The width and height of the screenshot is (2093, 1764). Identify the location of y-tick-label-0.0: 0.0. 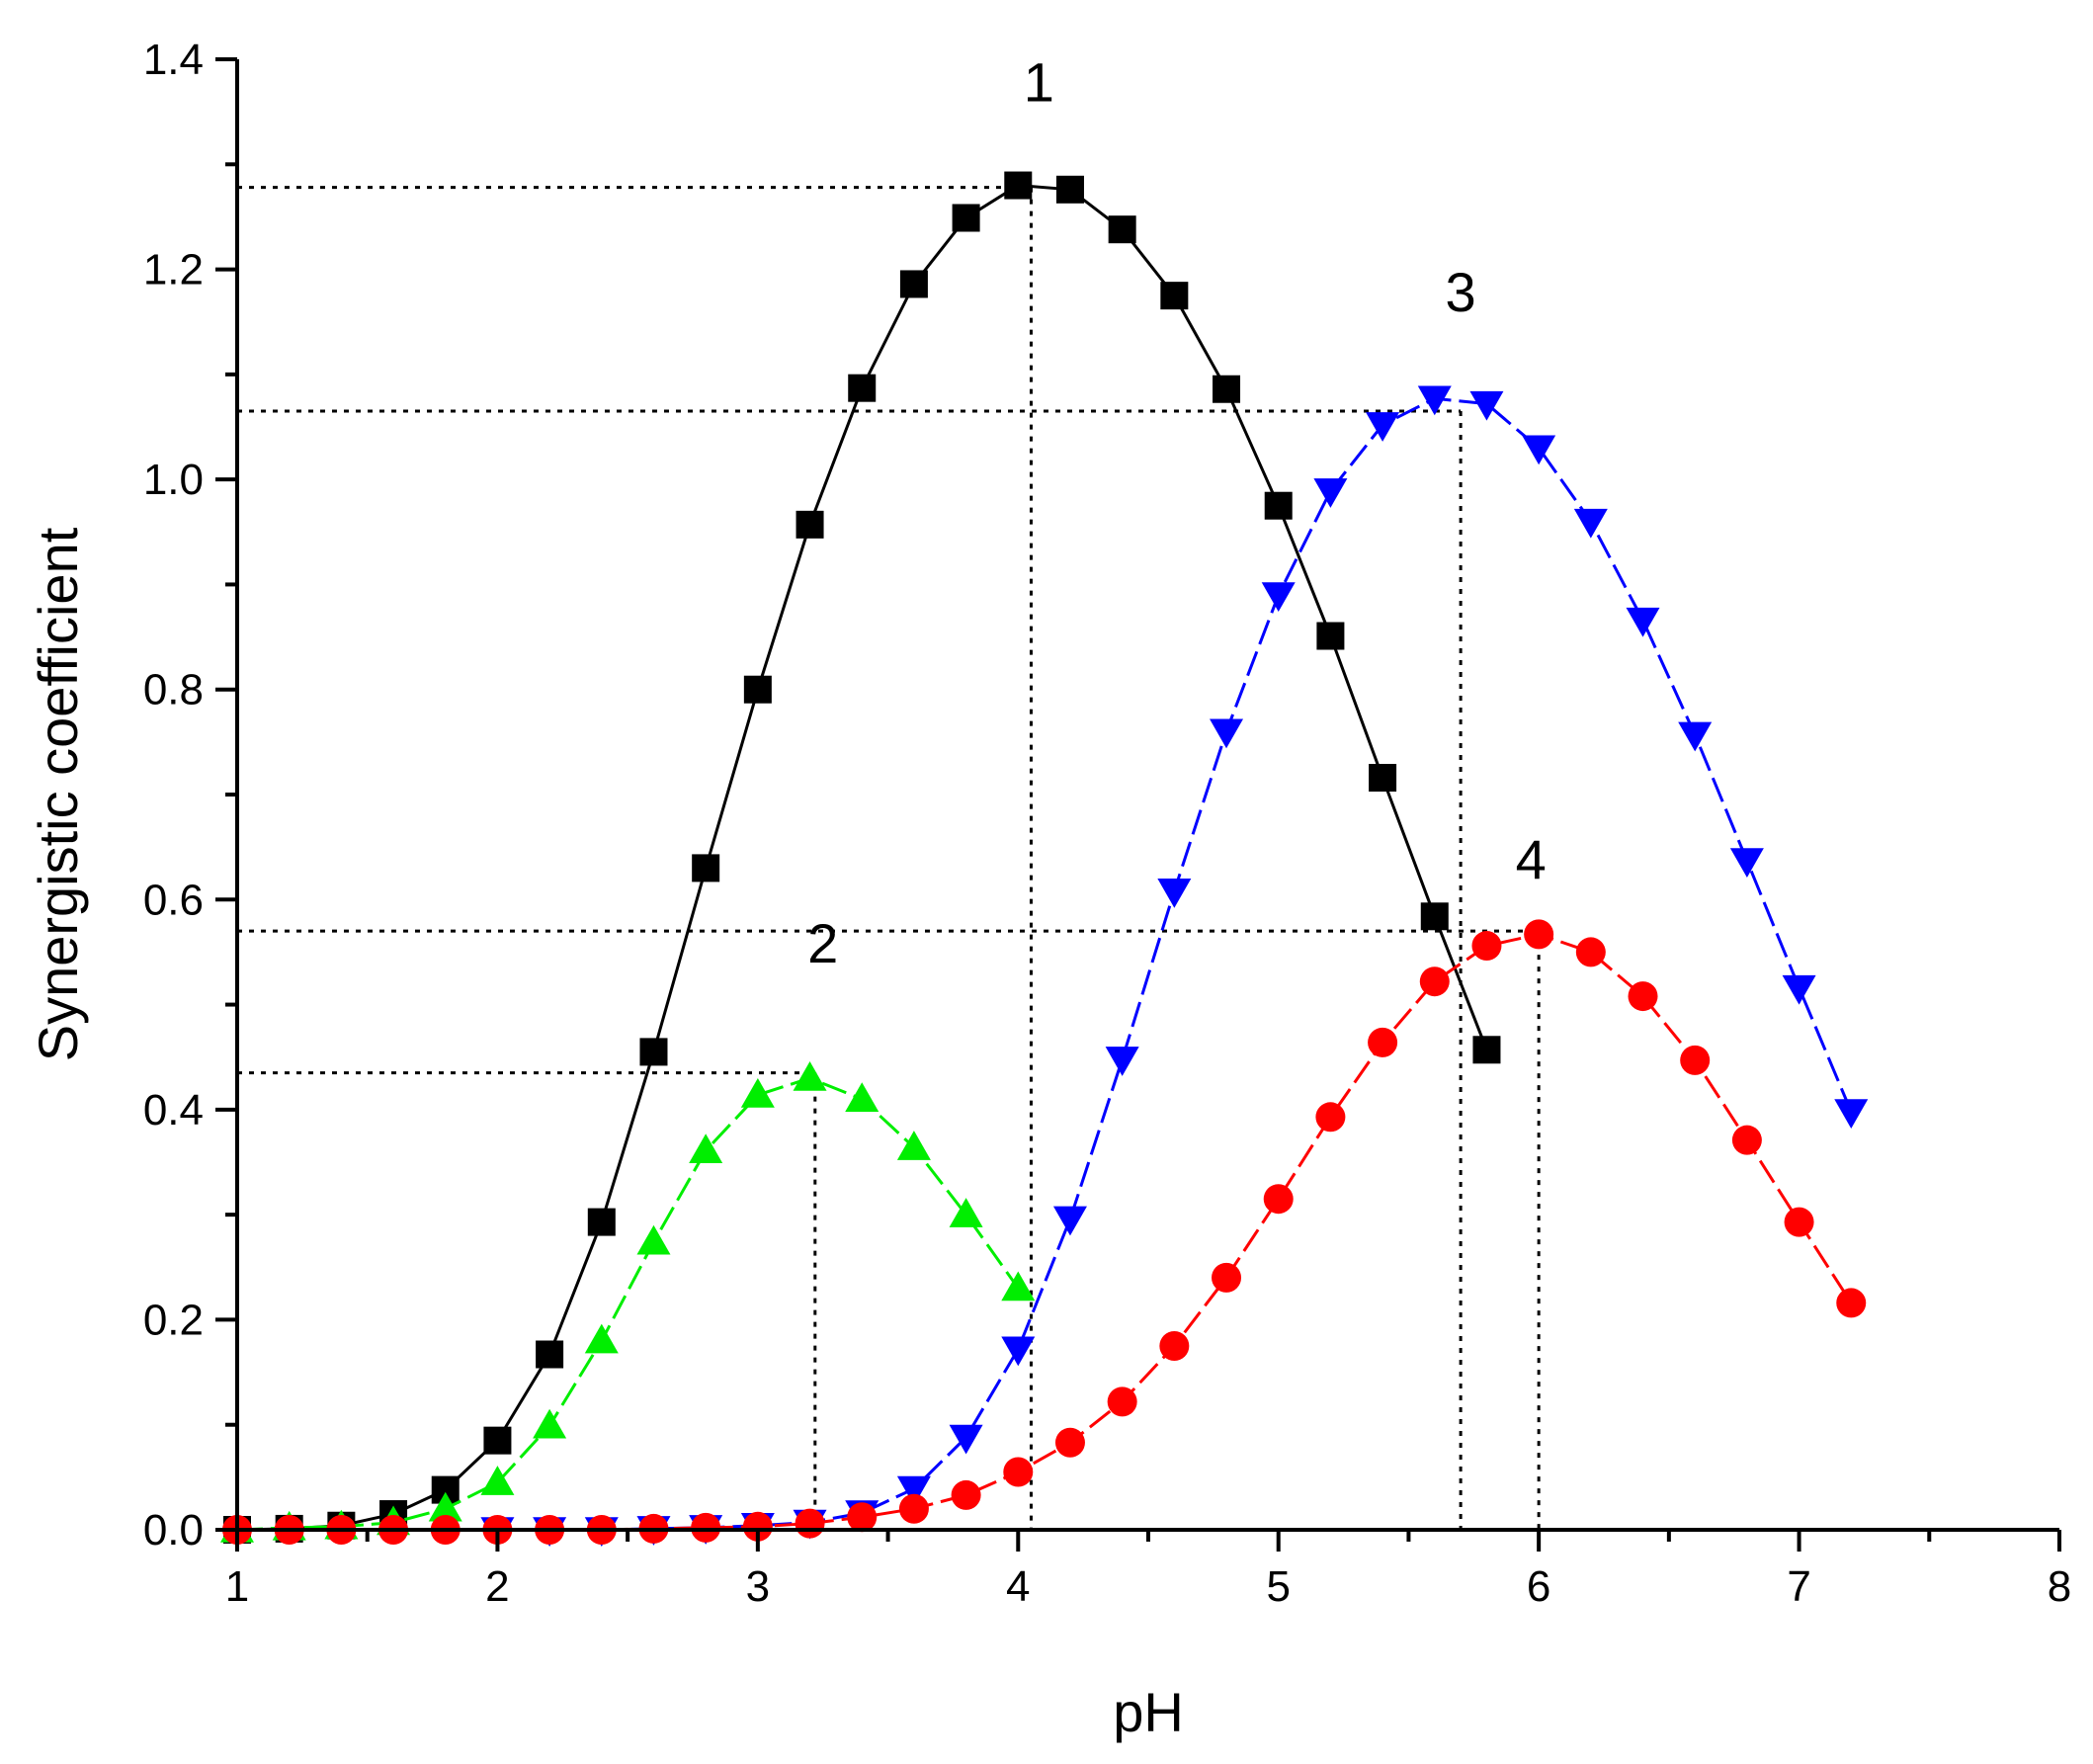
(173, 1530).